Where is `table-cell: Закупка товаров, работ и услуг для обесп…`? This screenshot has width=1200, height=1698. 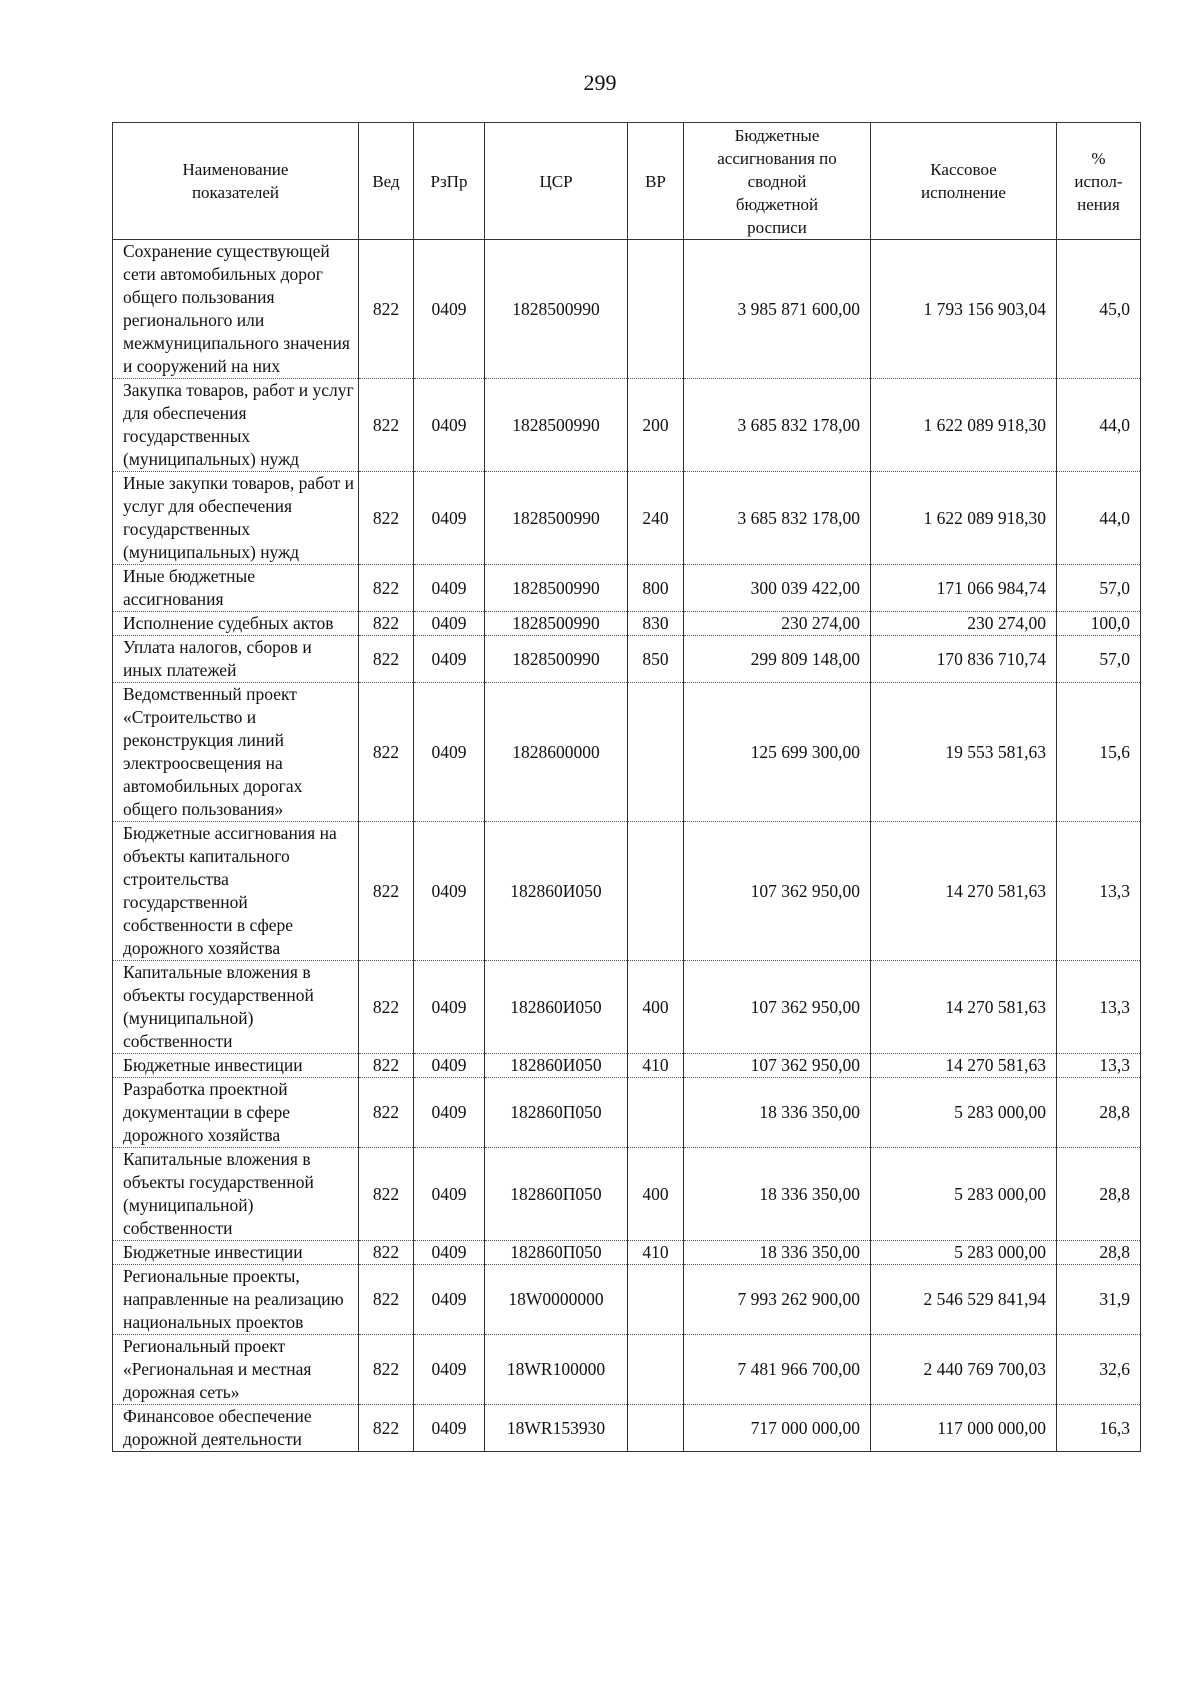 table-cell: Закупка товаров, работ и услуг для обесп… is located at coordinates (235, 425).